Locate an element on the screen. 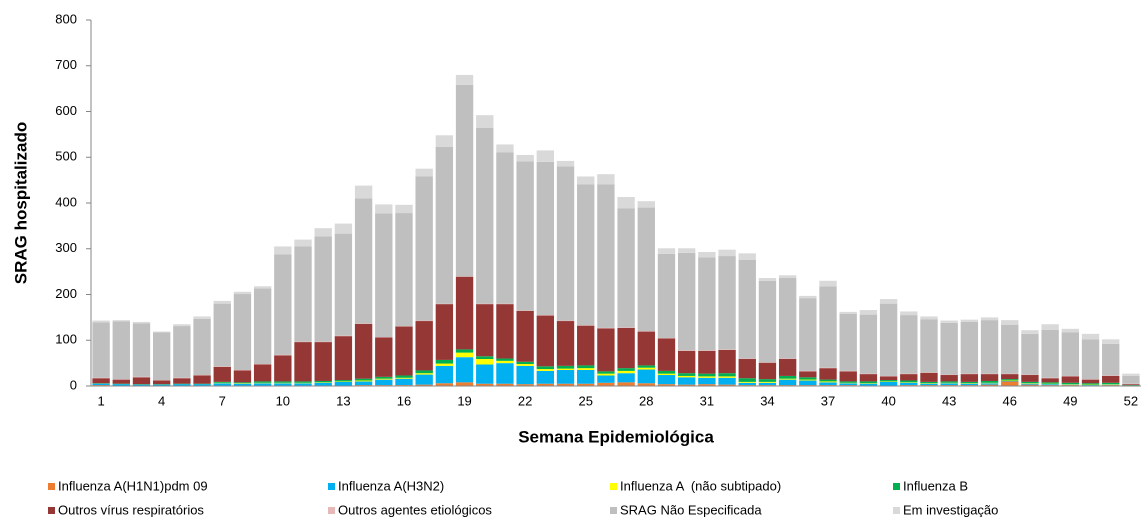 This screenshot has width=1144, height=524. x-tick-label: 46 is located at coordinates (1010, 400).